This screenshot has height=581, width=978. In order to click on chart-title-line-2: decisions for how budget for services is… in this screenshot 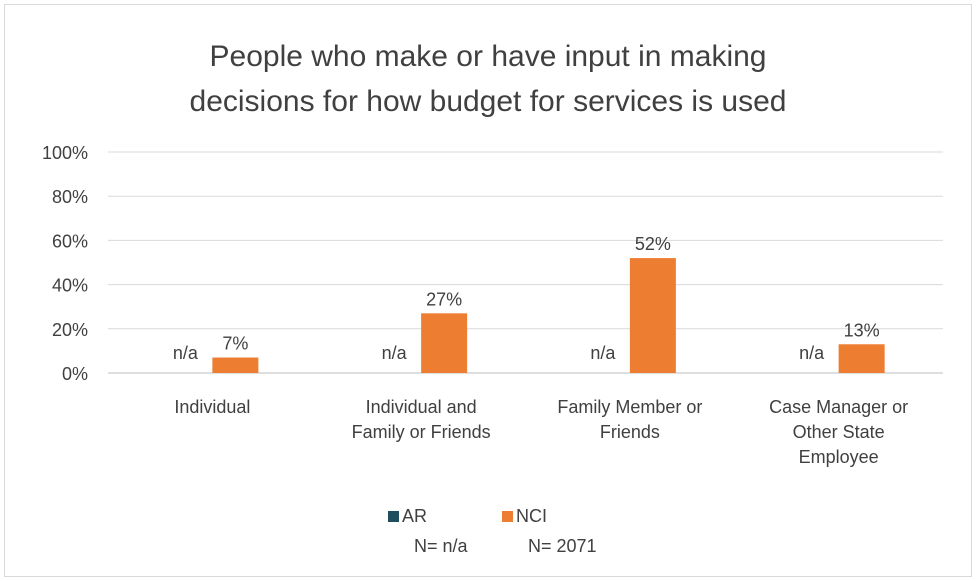, I will do `click(488, 101)`.